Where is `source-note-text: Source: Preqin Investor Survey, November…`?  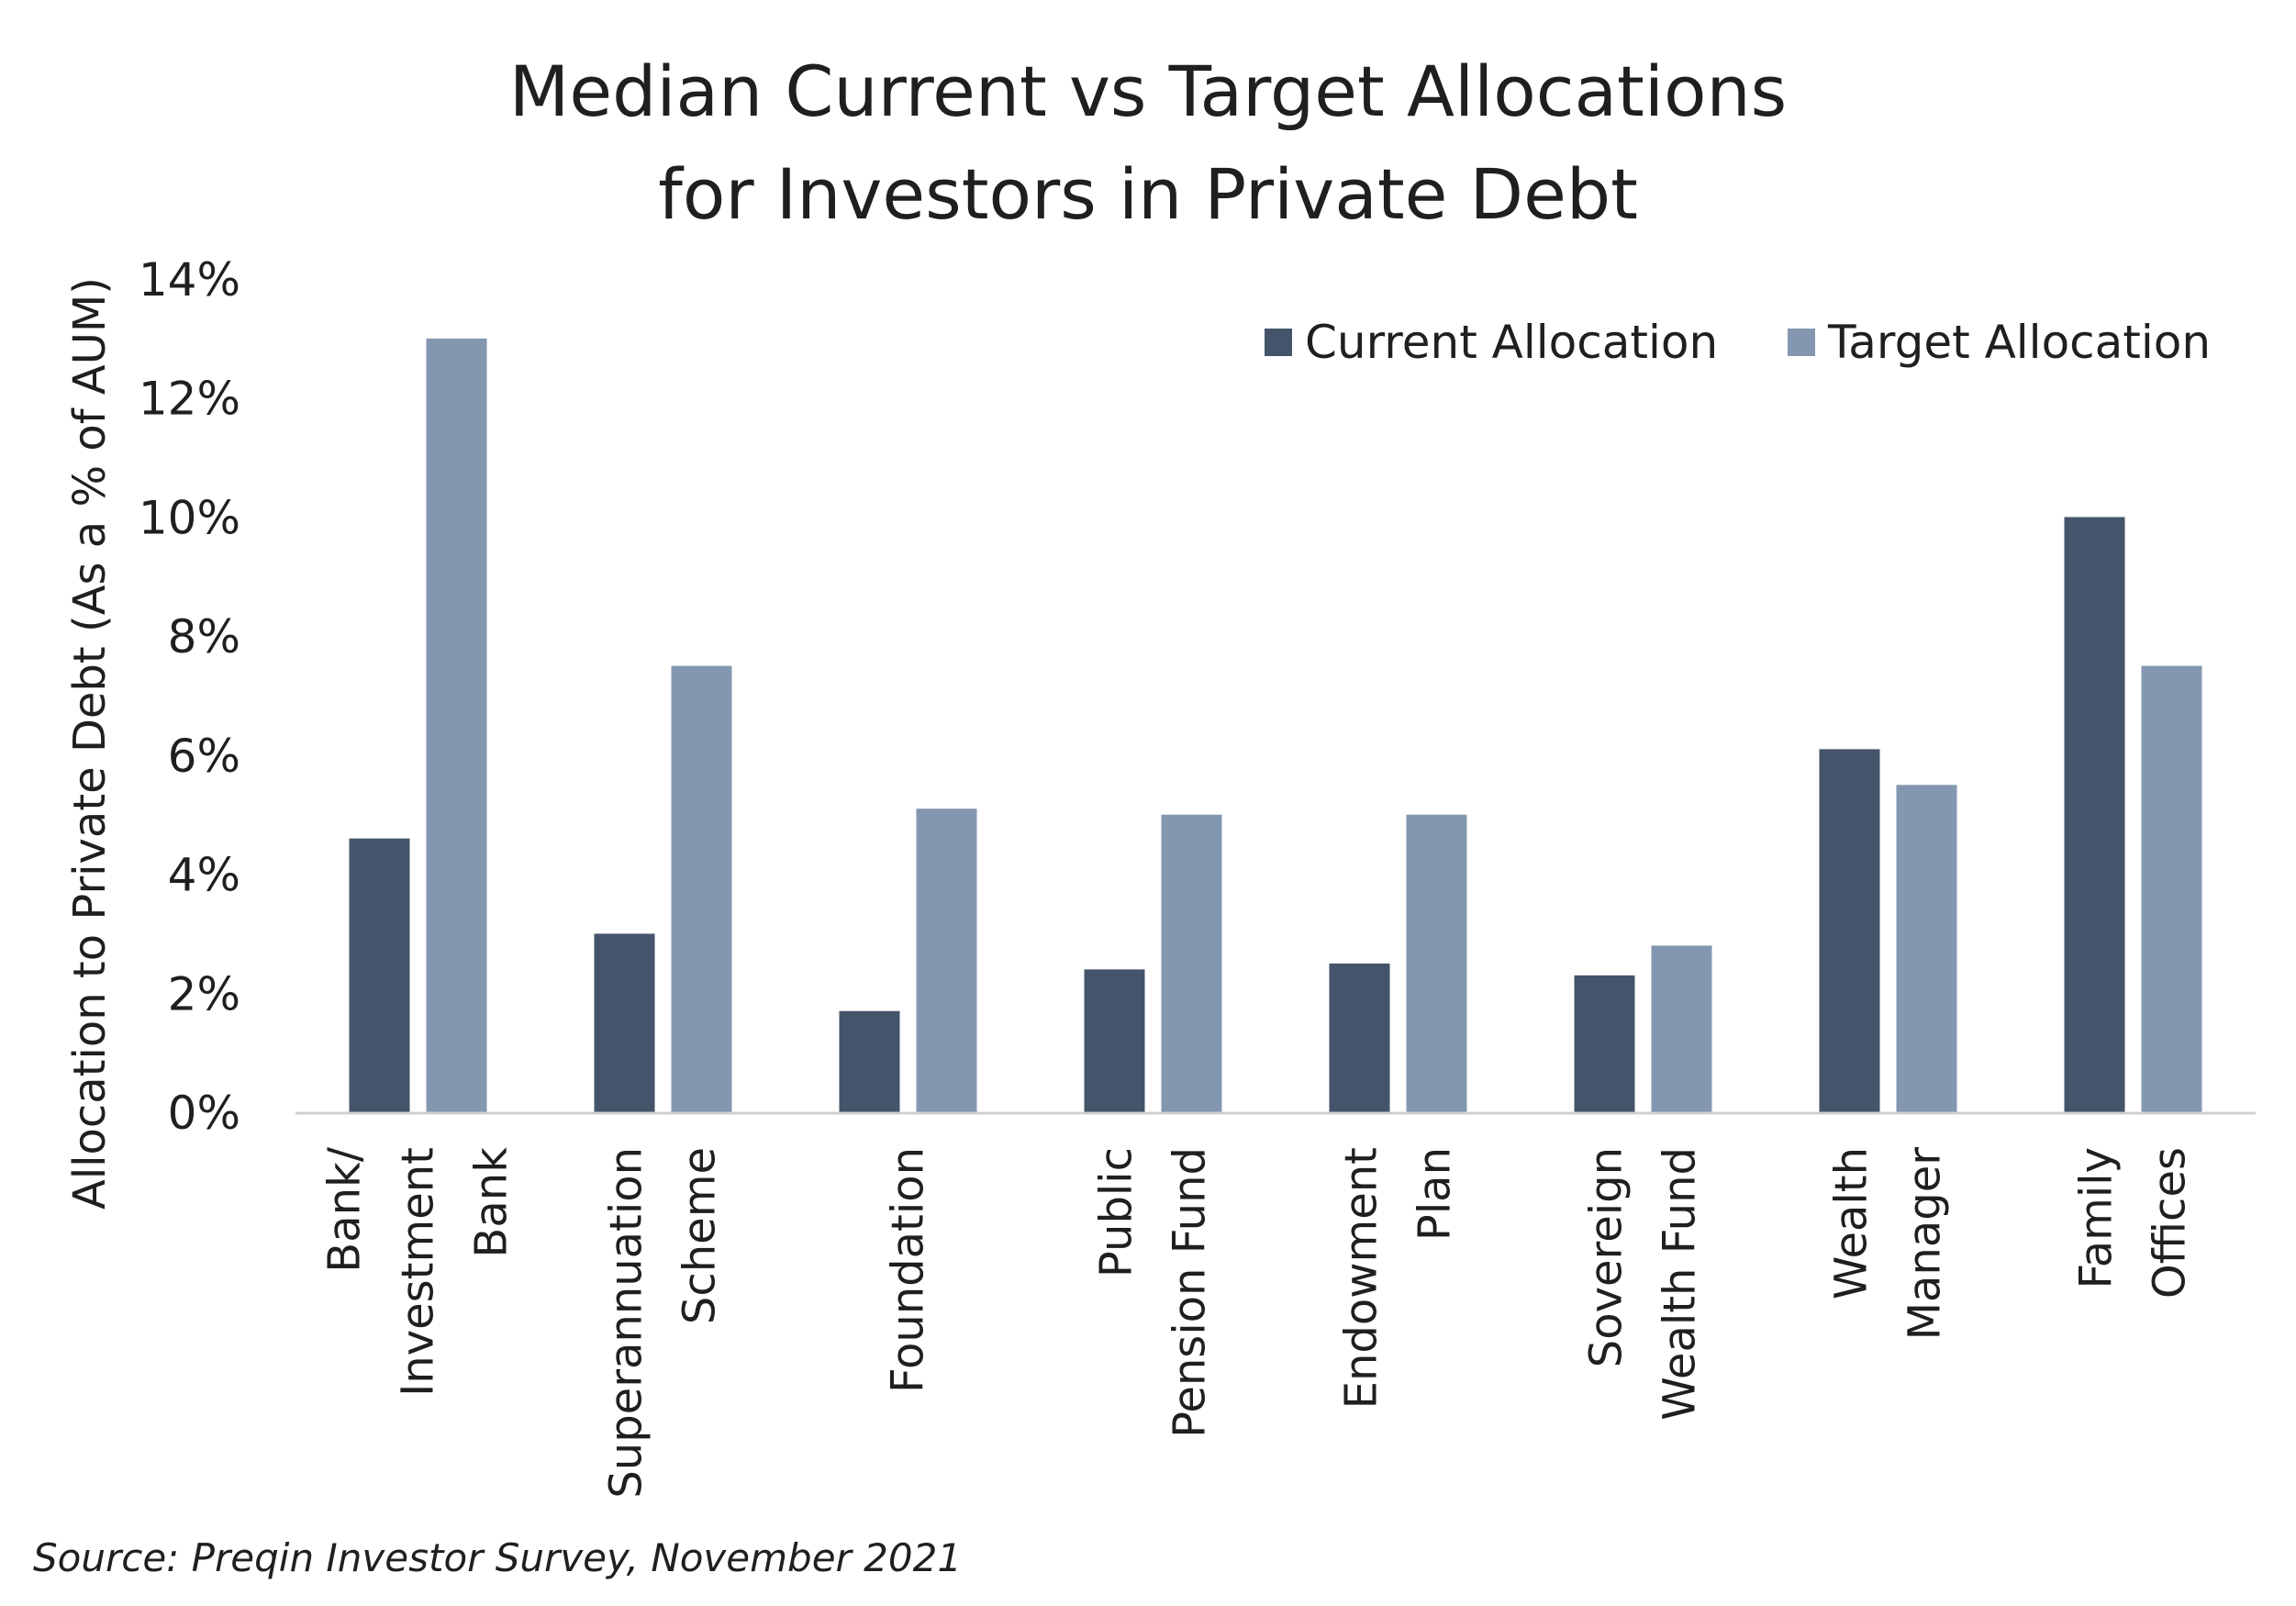
source-note-text: Source: Preqin Investor Survey, November… is located at coordinates (497, 1557).